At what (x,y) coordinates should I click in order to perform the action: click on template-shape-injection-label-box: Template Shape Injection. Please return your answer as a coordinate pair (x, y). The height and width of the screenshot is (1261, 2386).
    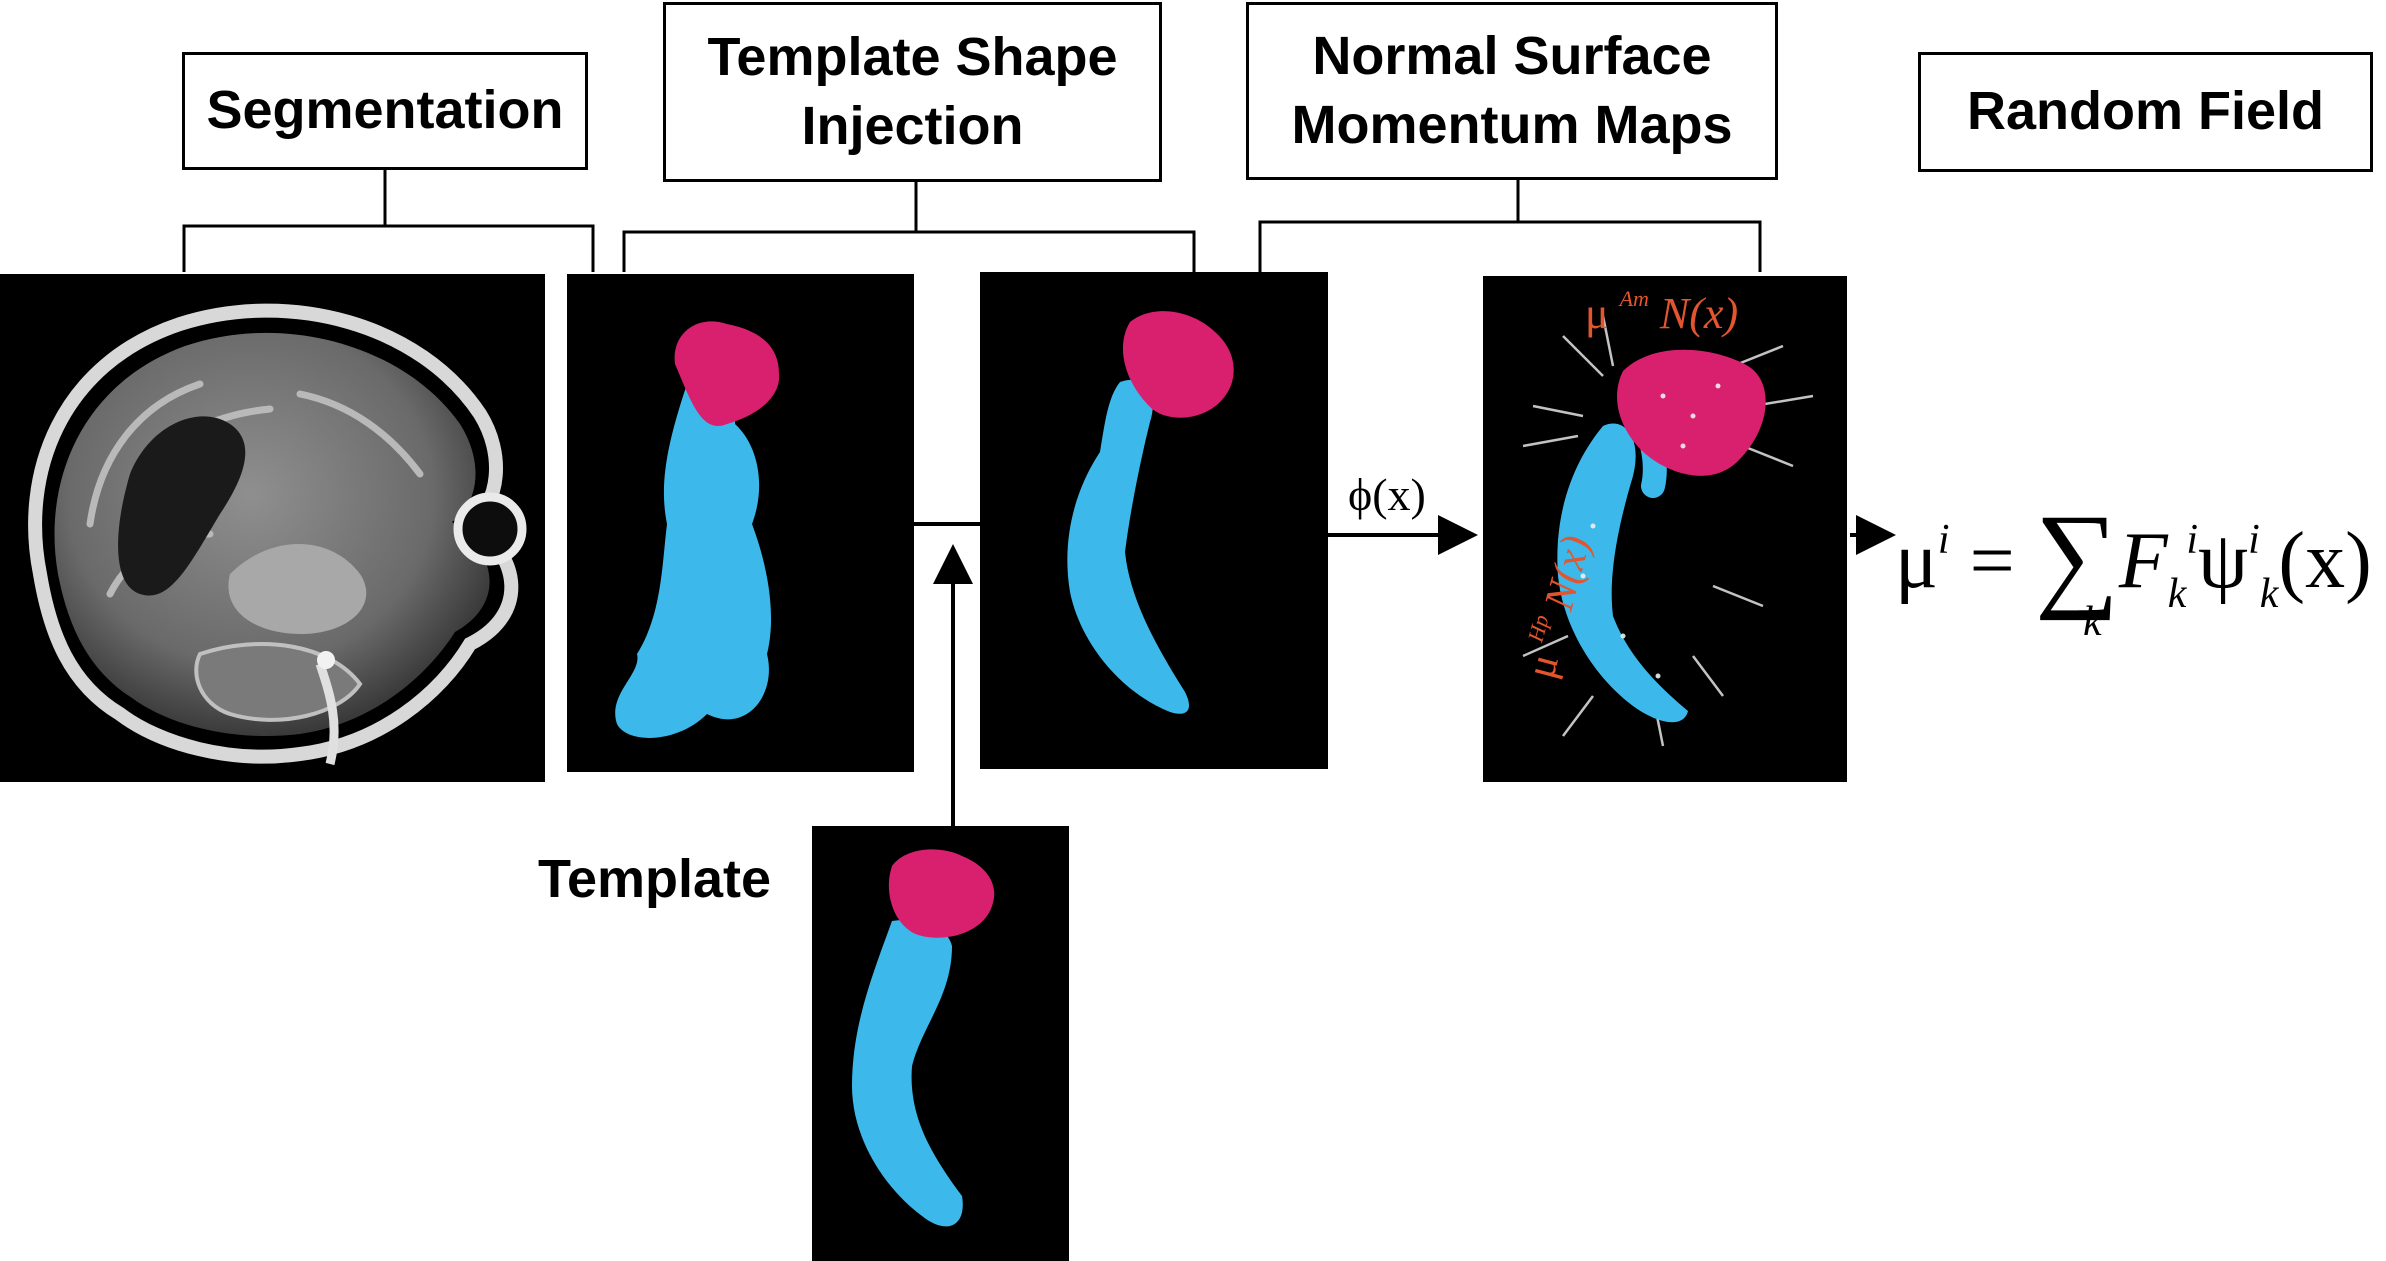
    Looking at the image, I should click on (912, 92).